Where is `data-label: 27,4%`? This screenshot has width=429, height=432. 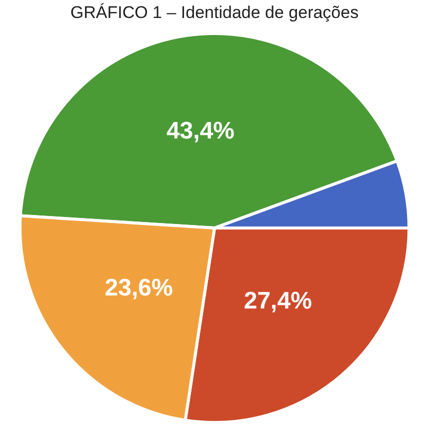
data-label: 27,4% is located at coordinates (278, 300).